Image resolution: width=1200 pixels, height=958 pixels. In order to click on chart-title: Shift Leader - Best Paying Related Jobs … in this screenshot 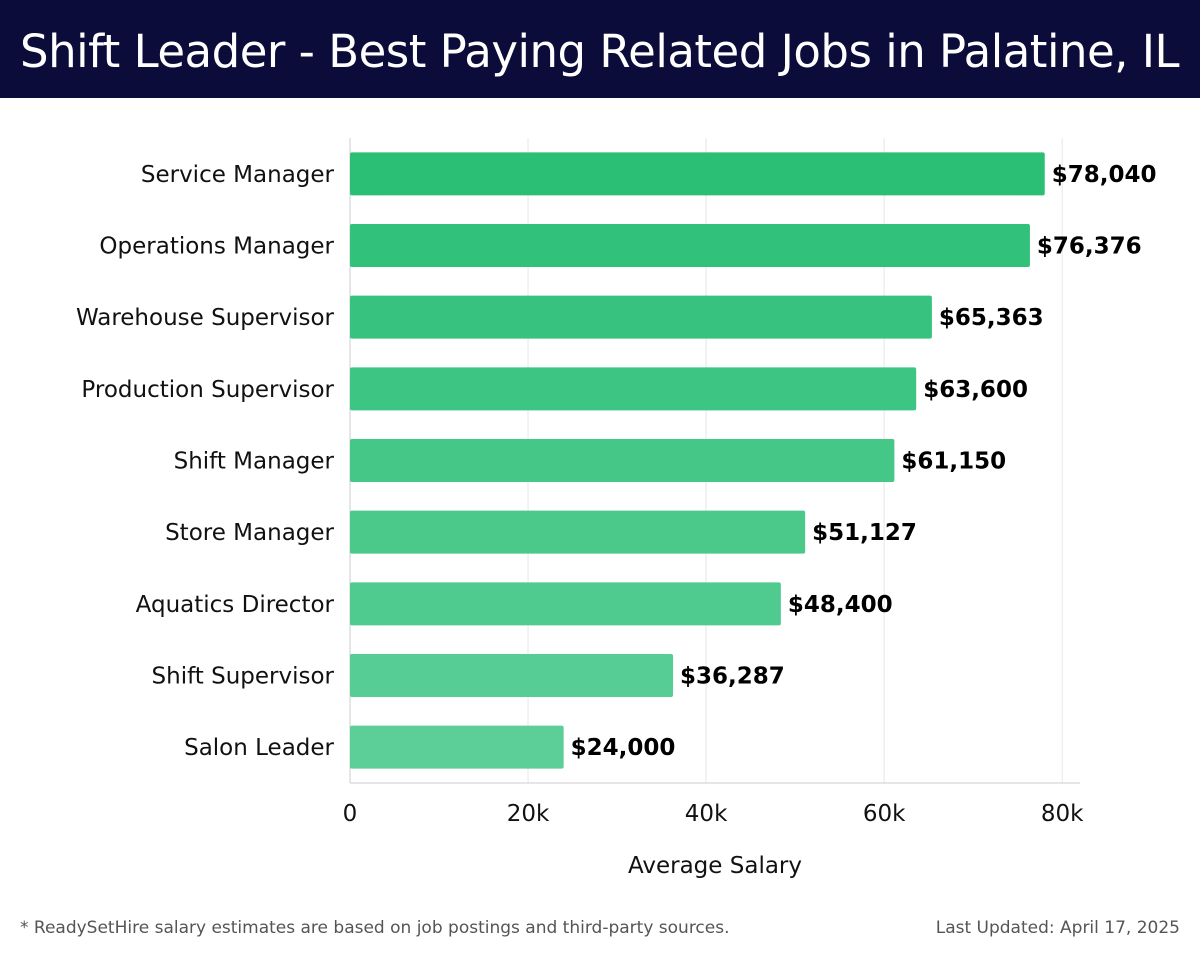, I will do `click(600, 51)`.